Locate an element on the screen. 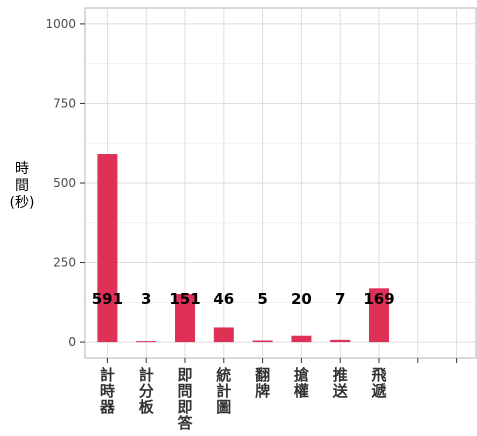 The image size is (477, 436). data-label: 20 is located at coordinates (301, 299).